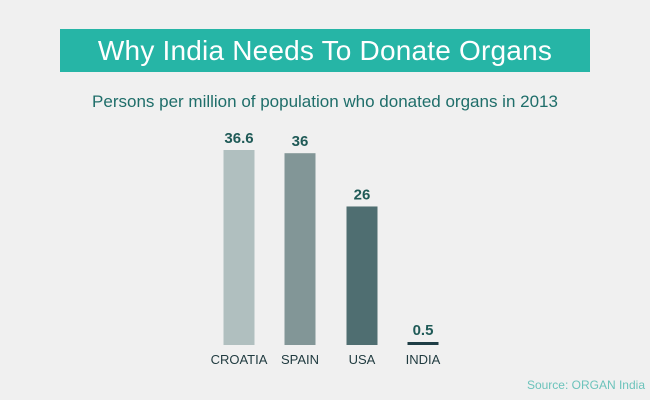 The width and height of the screenshot is (650, 400). What do you see at coordinates (423, 359) in the screenshot?
I see `category-label-india: INDIA` at bounding box center [423, 359].